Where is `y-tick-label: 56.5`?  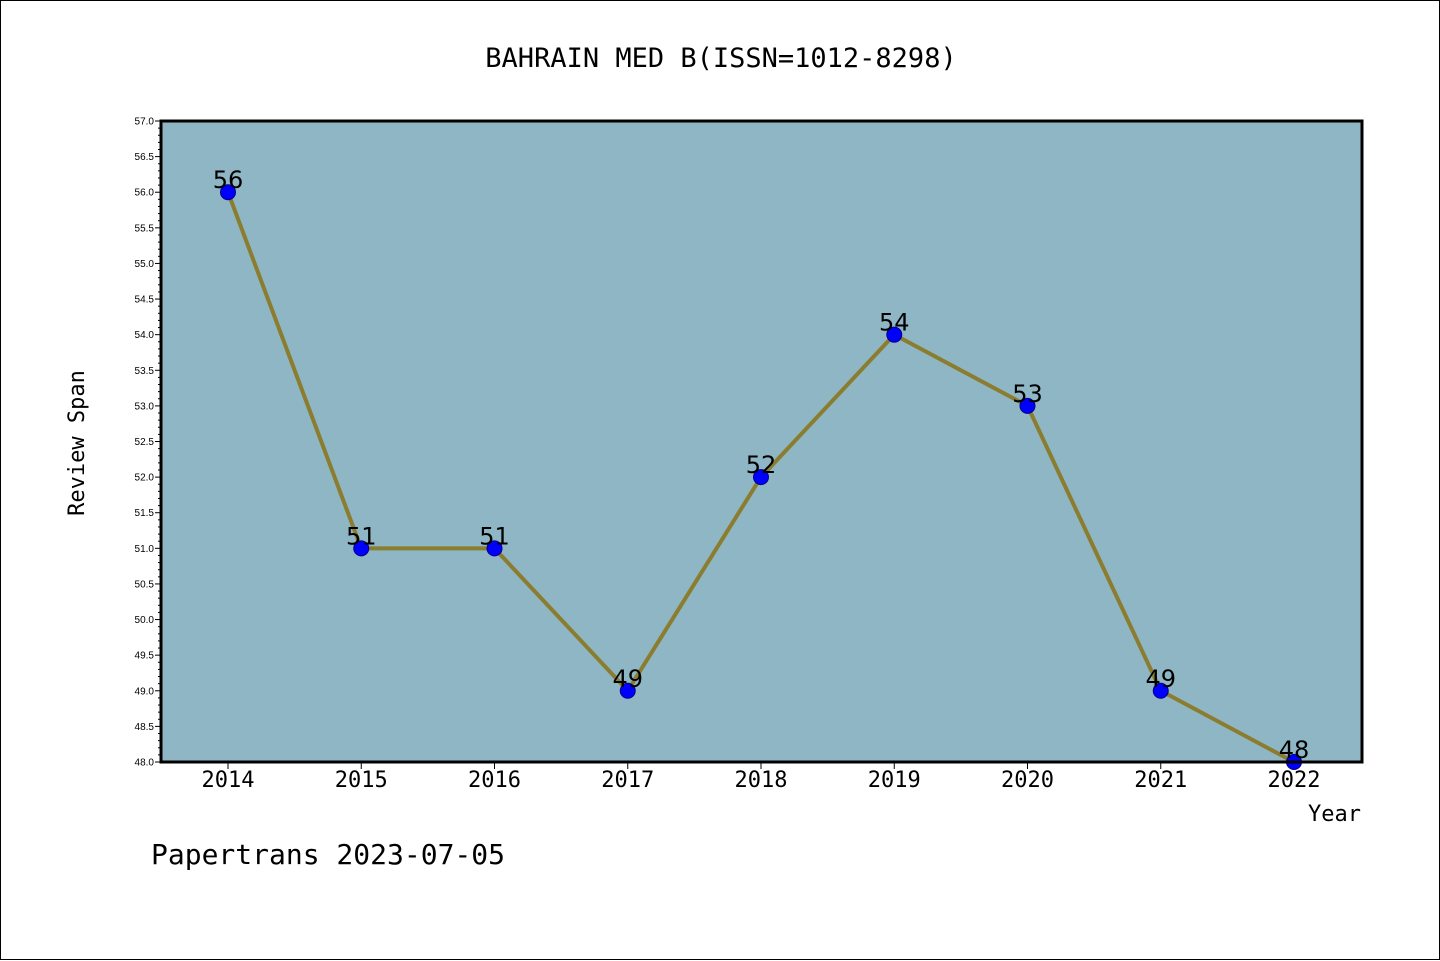
y-tick-label: 56.5 is located at coordinates (145, 157).